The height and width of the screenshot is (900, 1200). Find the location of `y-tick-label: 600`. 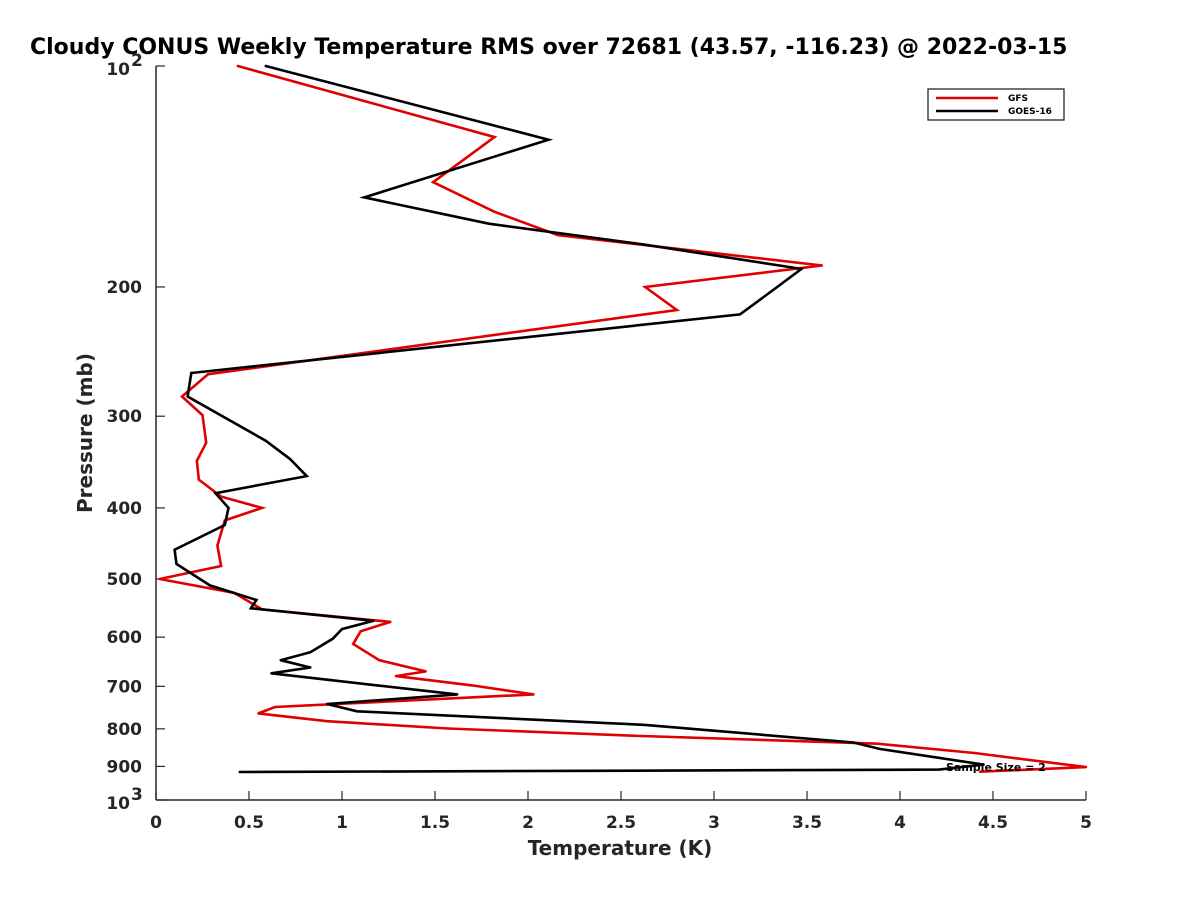

y-tick-label: 600 is located at coordinates (125, 638).